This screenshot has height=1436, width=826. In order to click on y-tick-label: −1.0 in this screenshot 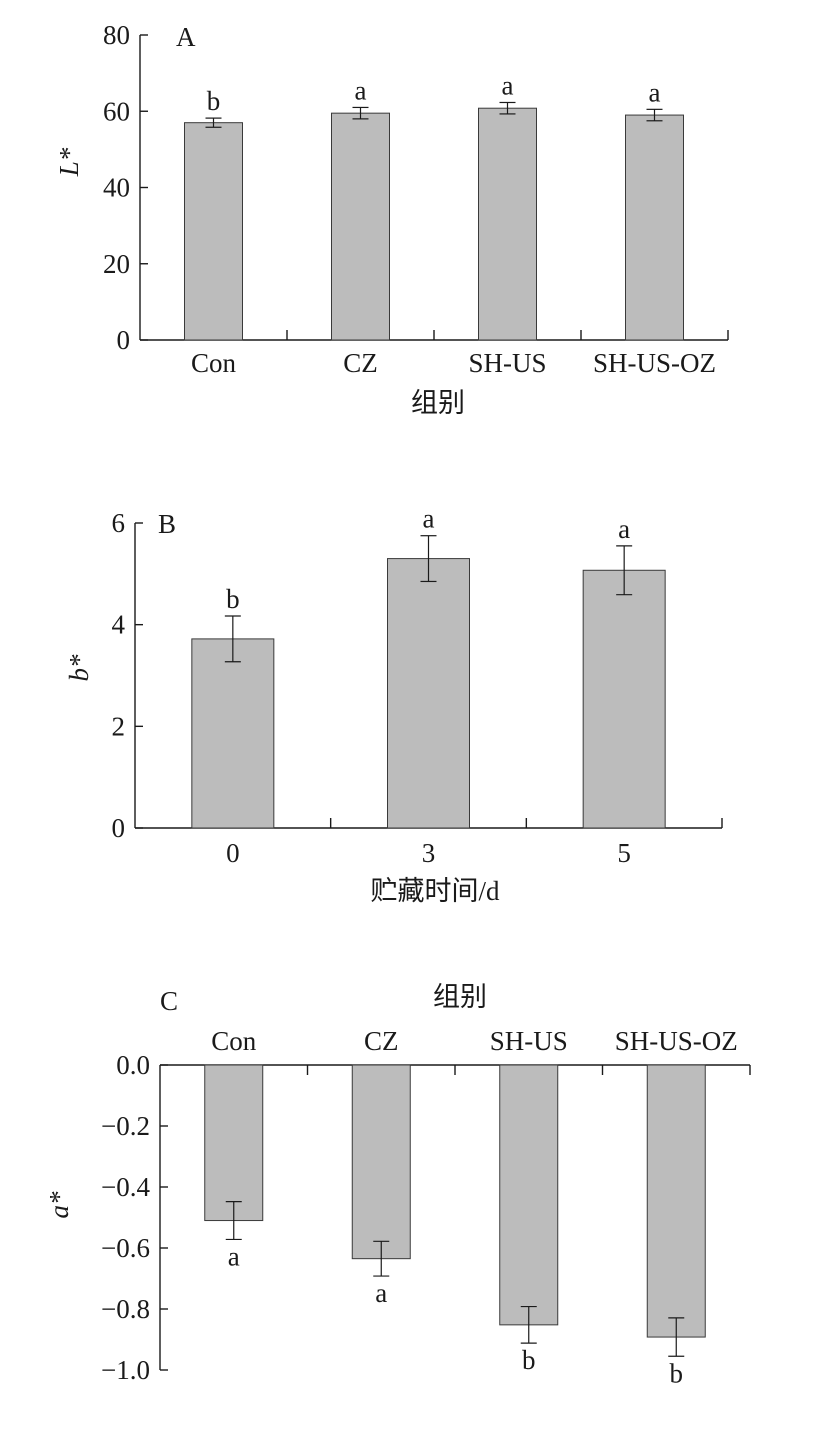, I will do `click(125, 1370)`.